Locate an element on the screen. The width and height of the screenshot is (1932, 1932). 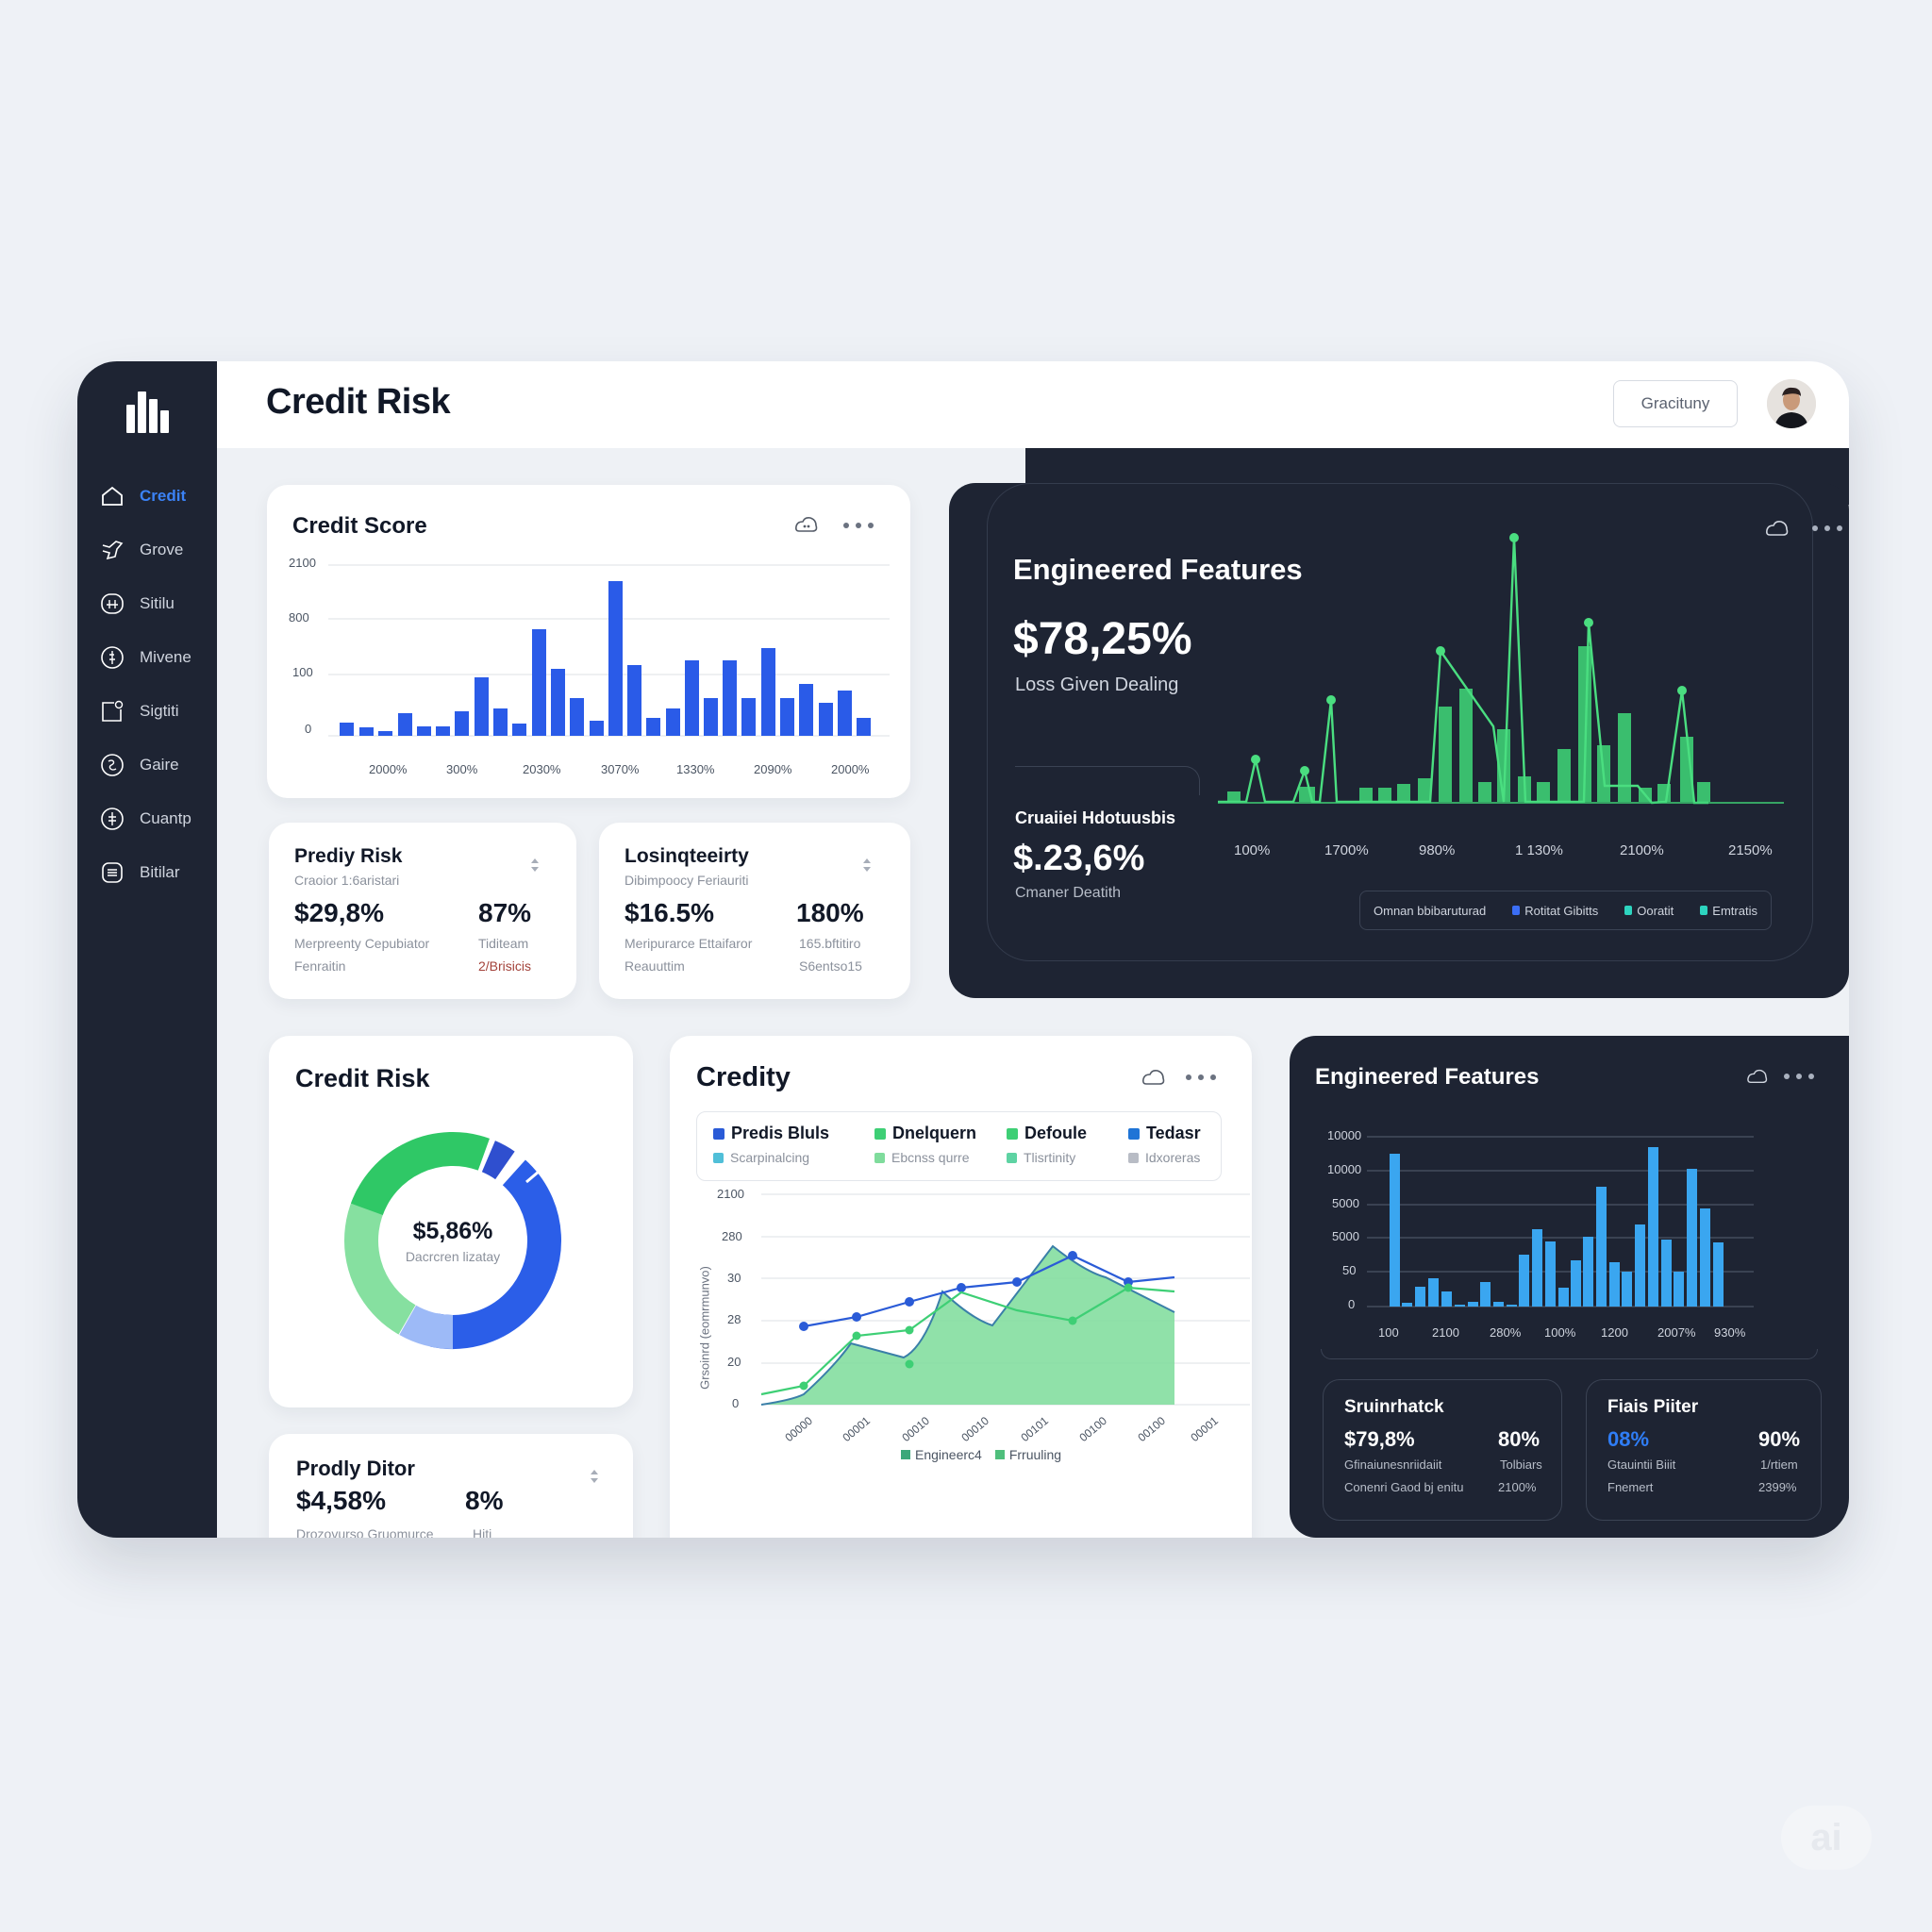
sidebar-item-label: Gaire is located at coordinates (160, 765).